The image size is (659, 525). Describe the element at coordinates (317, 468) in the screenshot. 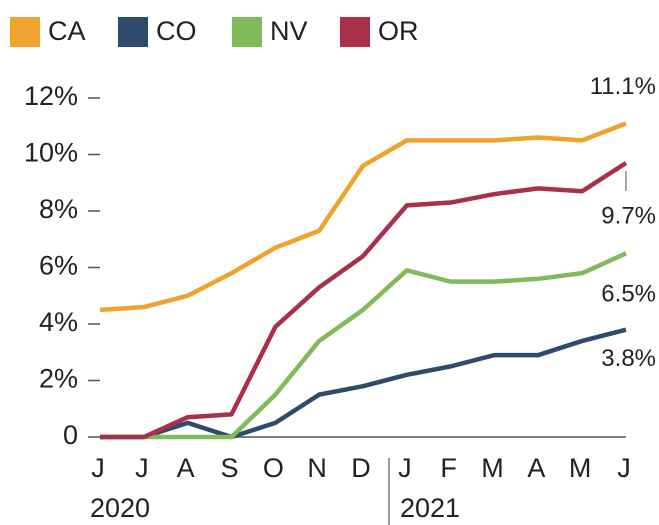

I see `x-tick-label: N` at that location.